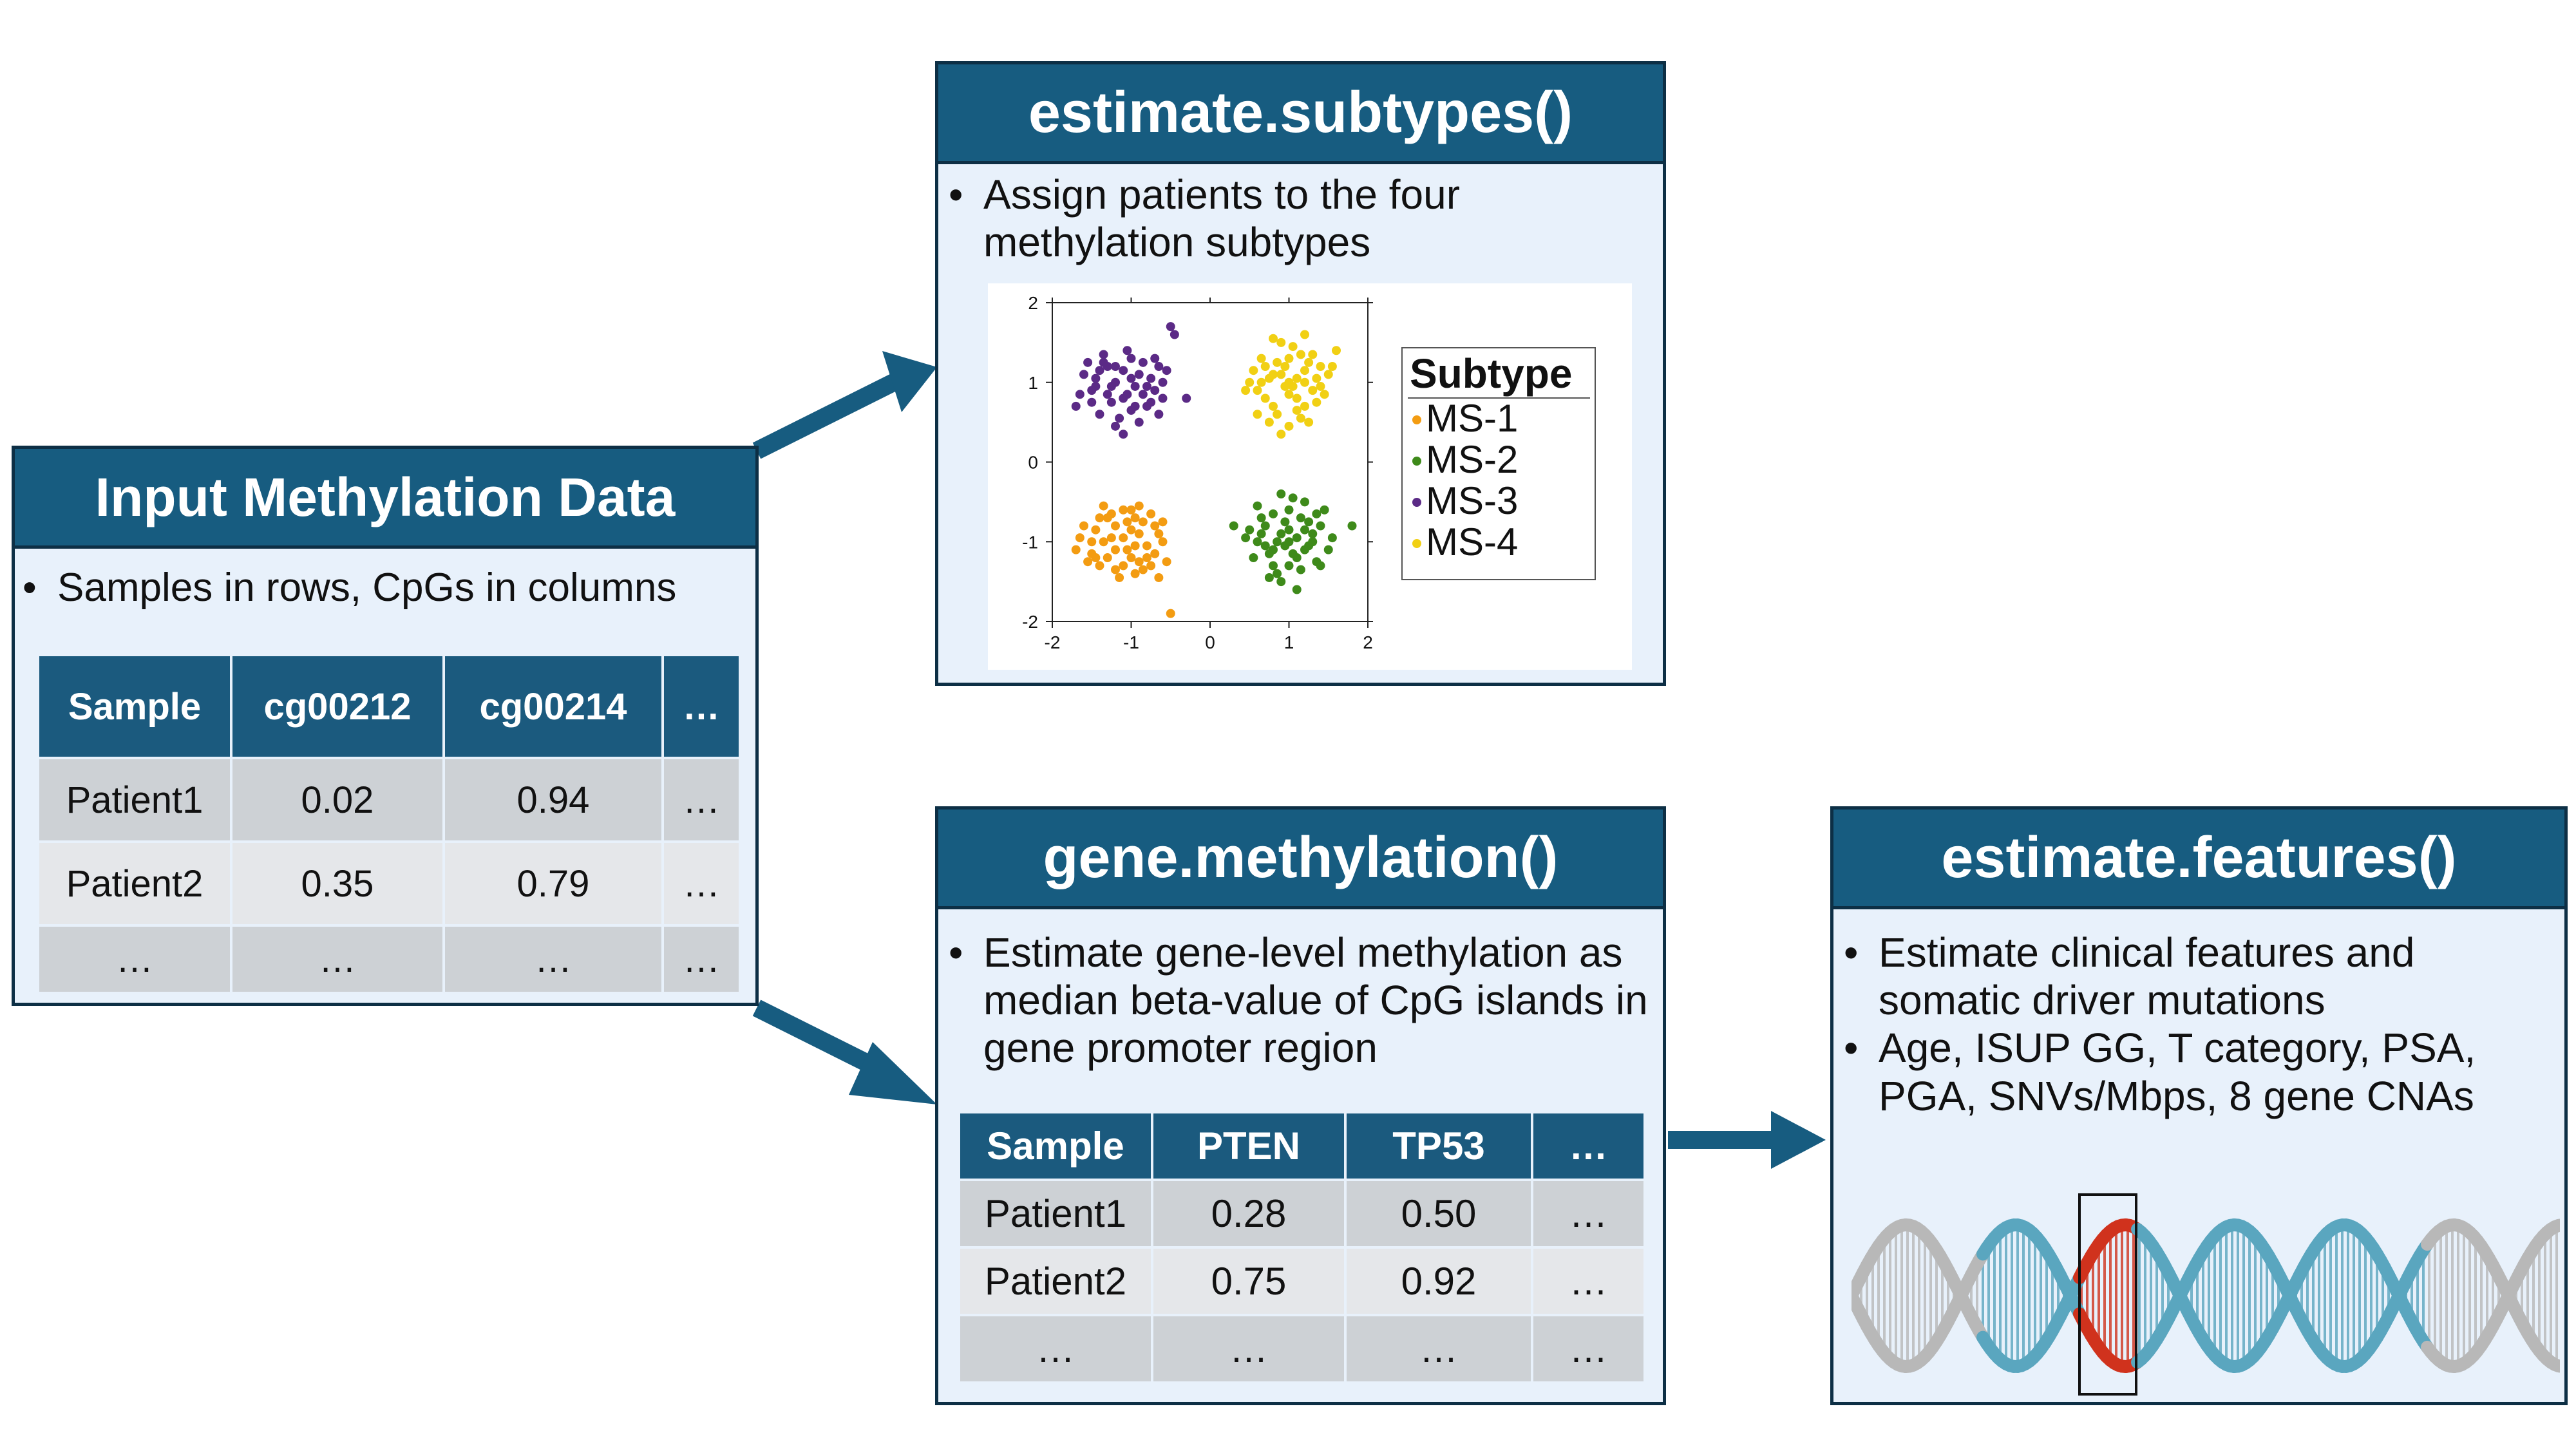  Describe the element at coordinates (1300, 859) in the screenshot. I see `gene-methylation-title: gene.methylation()` at that location.